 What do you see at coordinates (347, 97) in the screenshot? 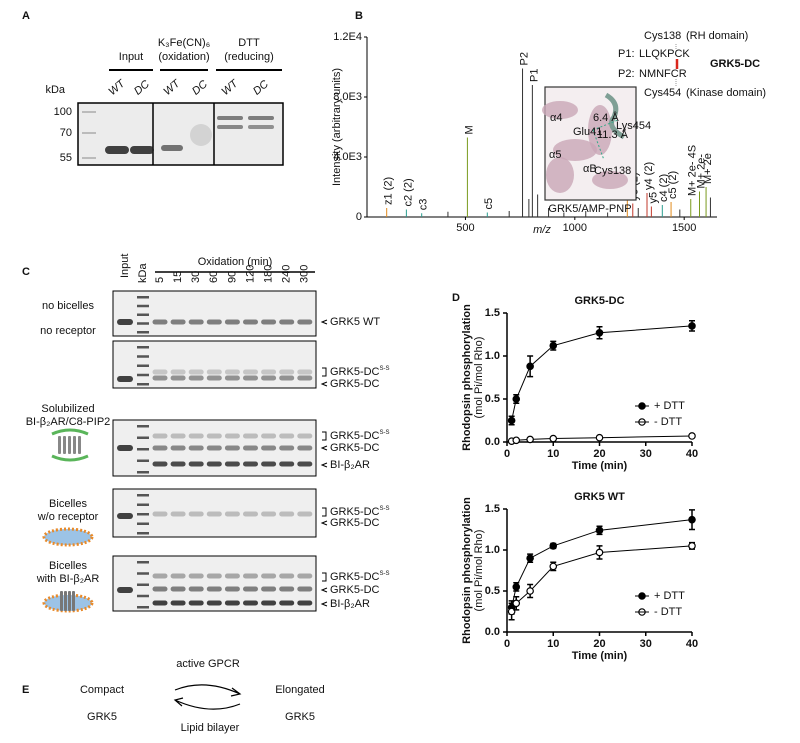
I see `y-tick-label: 8.0E3` at bounding box center [347, 97].